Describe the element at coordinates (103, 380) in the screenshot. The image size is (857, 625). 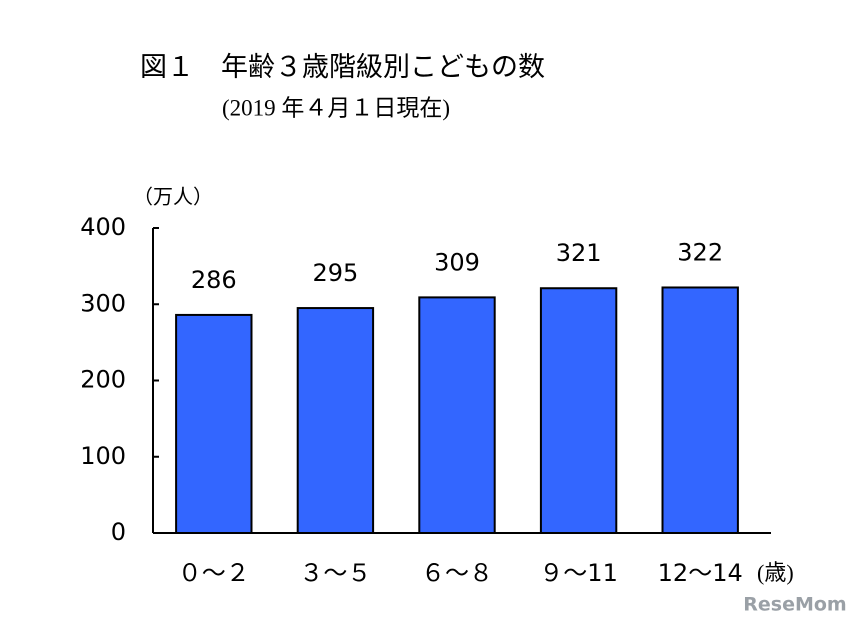
I see `y-tick-label: 200` at that location.